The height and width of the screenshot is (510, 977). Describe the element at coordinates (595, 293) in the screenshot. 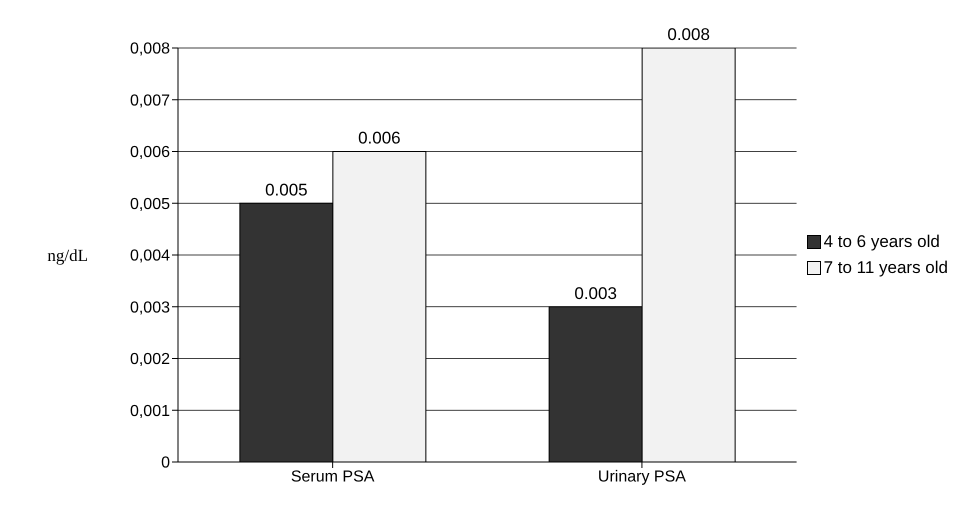

I see `data-label: 0.003` at that location.